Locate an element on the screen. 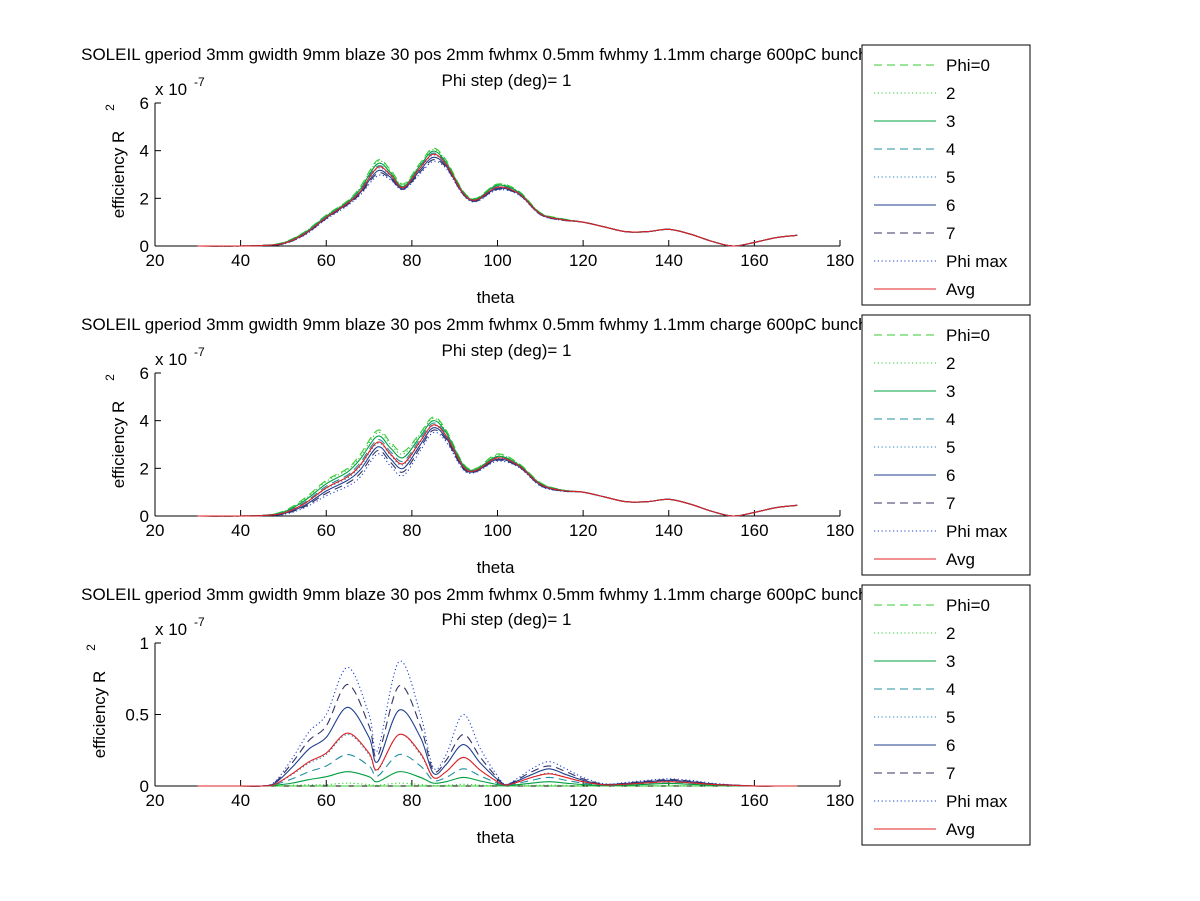 Image resolution: width=1200 pixels, height=901 pixels. y-tick-label: 0.5 is located at coordinates (137, 715).